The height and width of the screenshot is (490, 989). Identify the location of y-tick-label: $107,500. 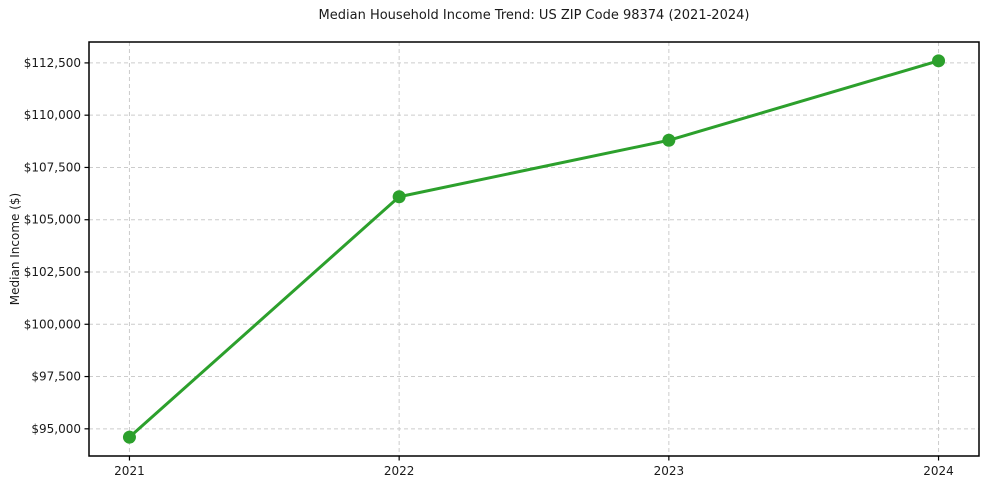
(52, 167).